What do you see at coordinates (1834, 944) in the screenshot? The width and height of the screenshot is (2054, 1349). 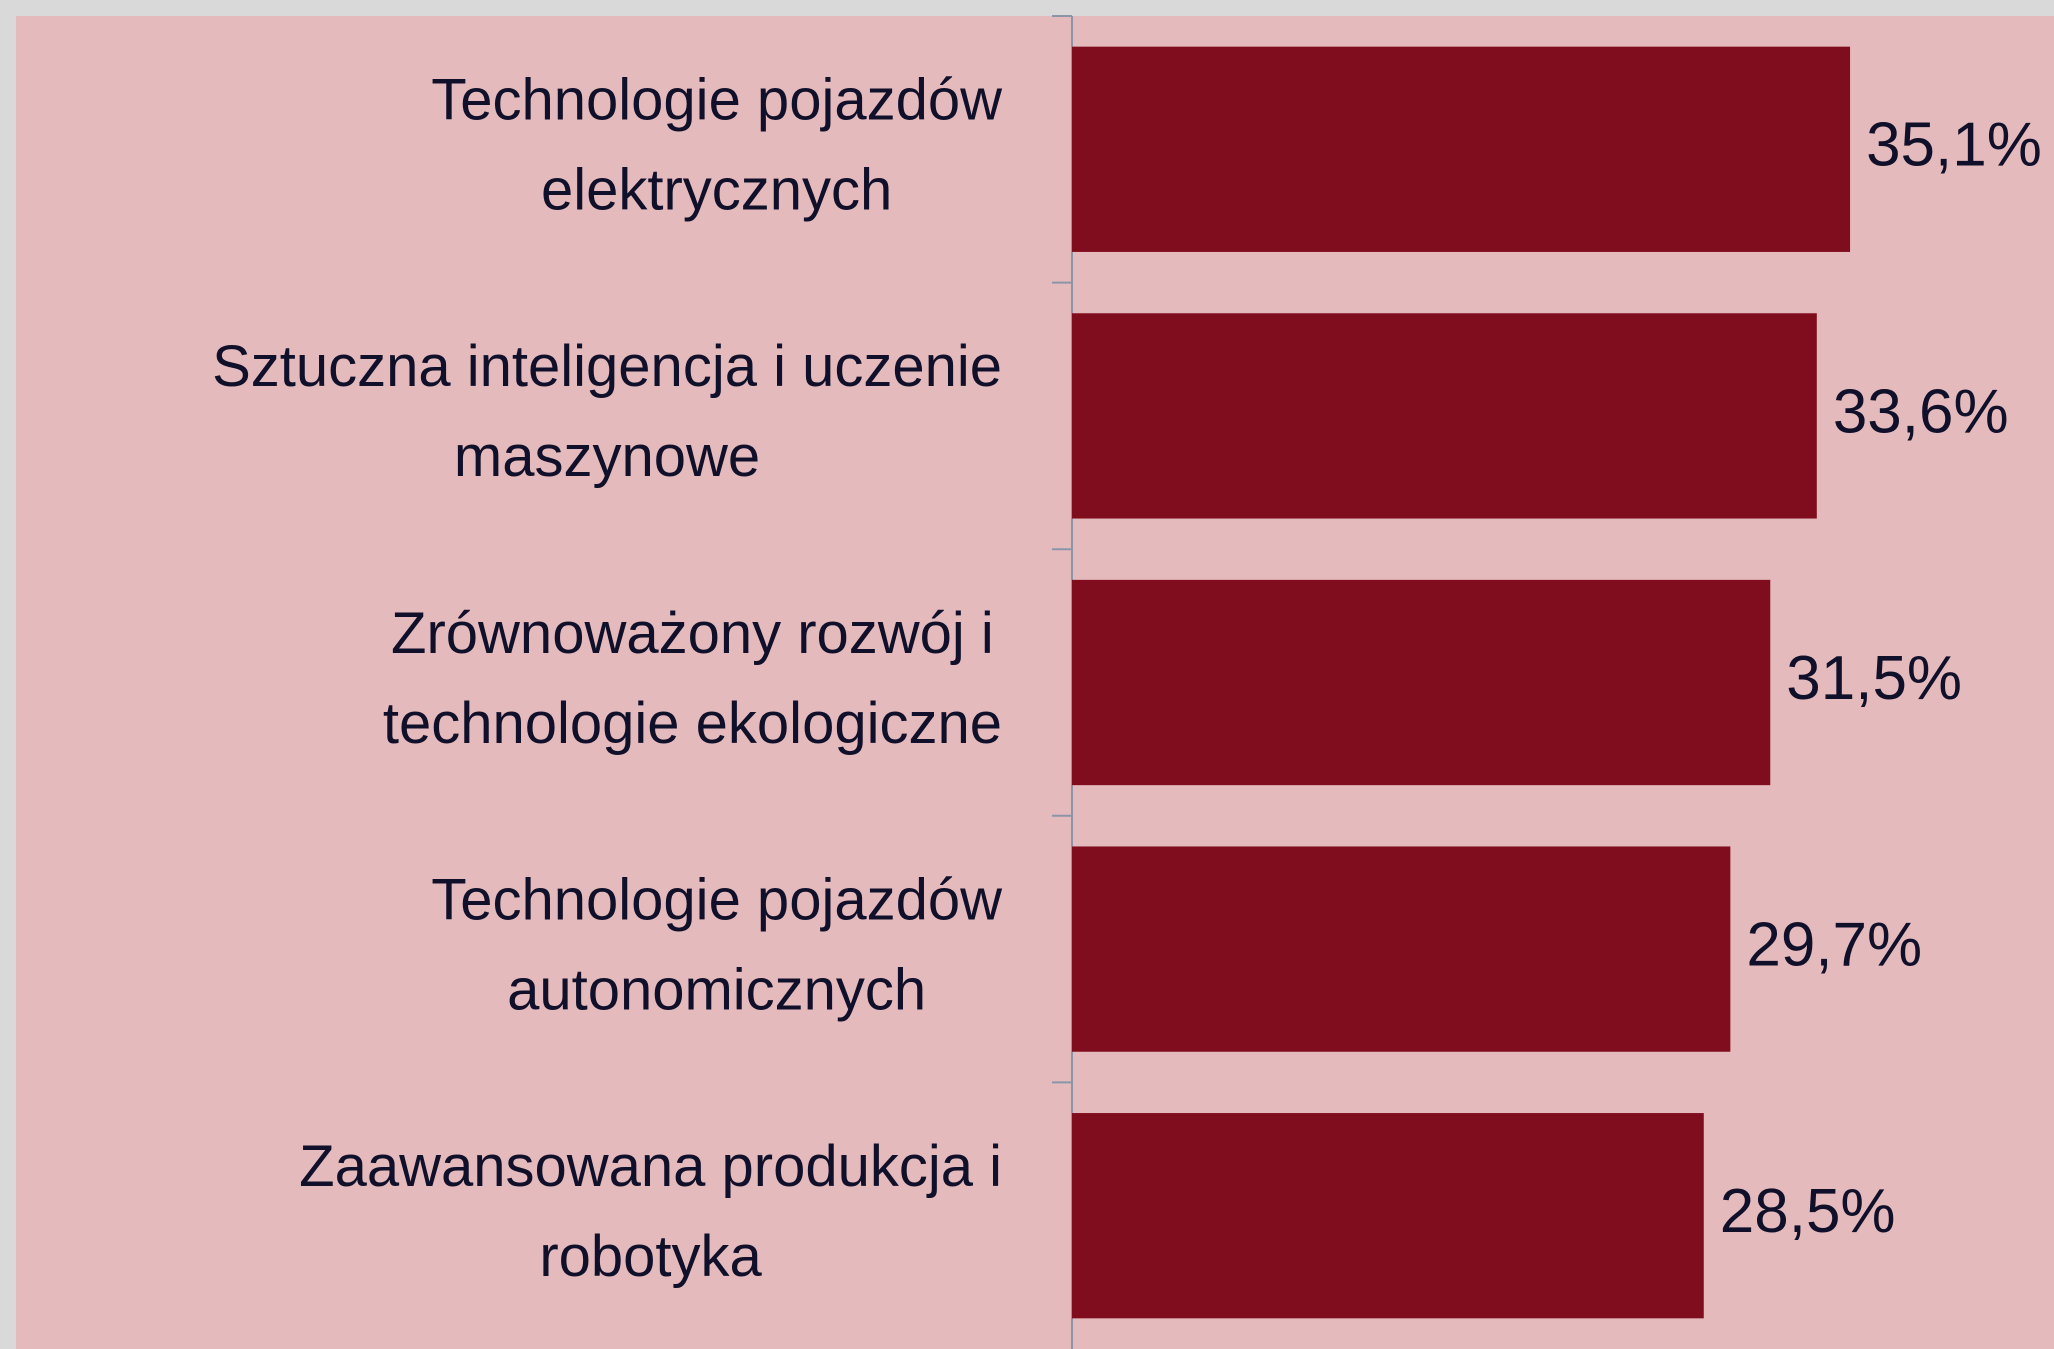 I see `value-label: 29,7%` at bounding box center [1834, 944].